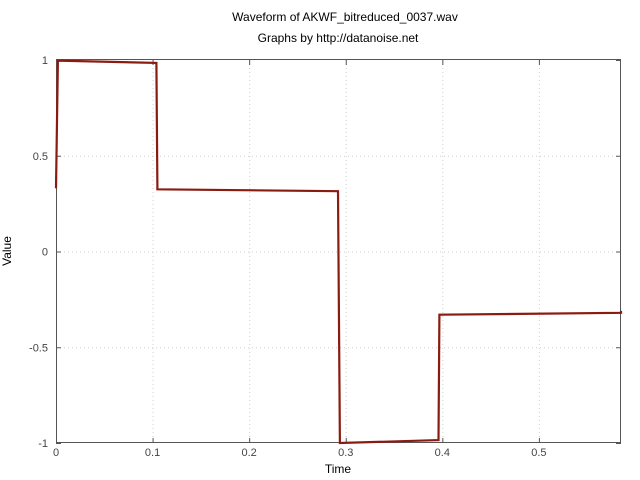 The image size is (640, 480). Describe the element at coordinates (43, 444) in the screenshot. I see `y-tick-label: -1` at that location.